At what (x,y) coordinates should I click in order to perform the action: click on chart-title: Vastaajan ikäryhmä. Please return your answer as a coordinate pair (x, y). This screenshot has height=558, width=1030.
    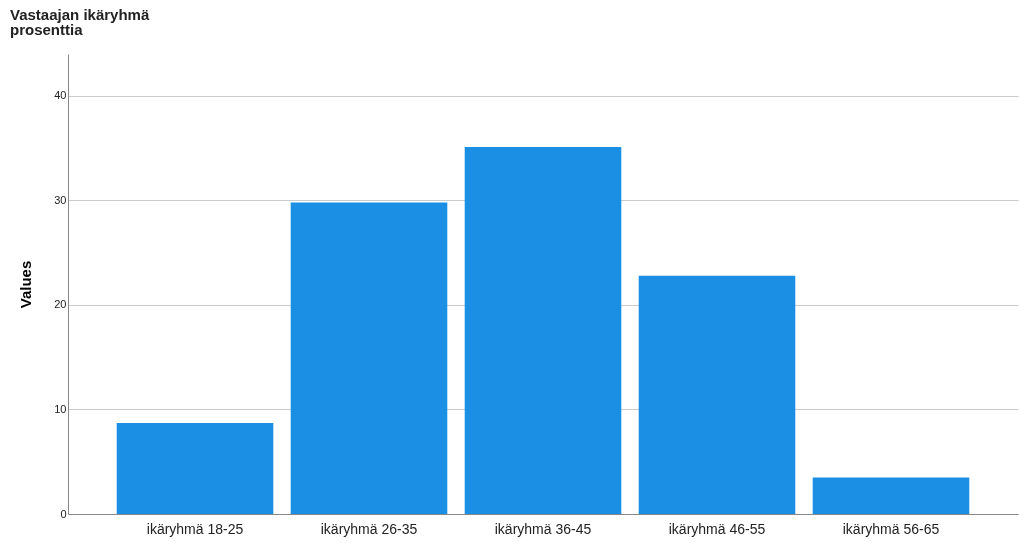
    Looking at the image, I should click on (80, 14).